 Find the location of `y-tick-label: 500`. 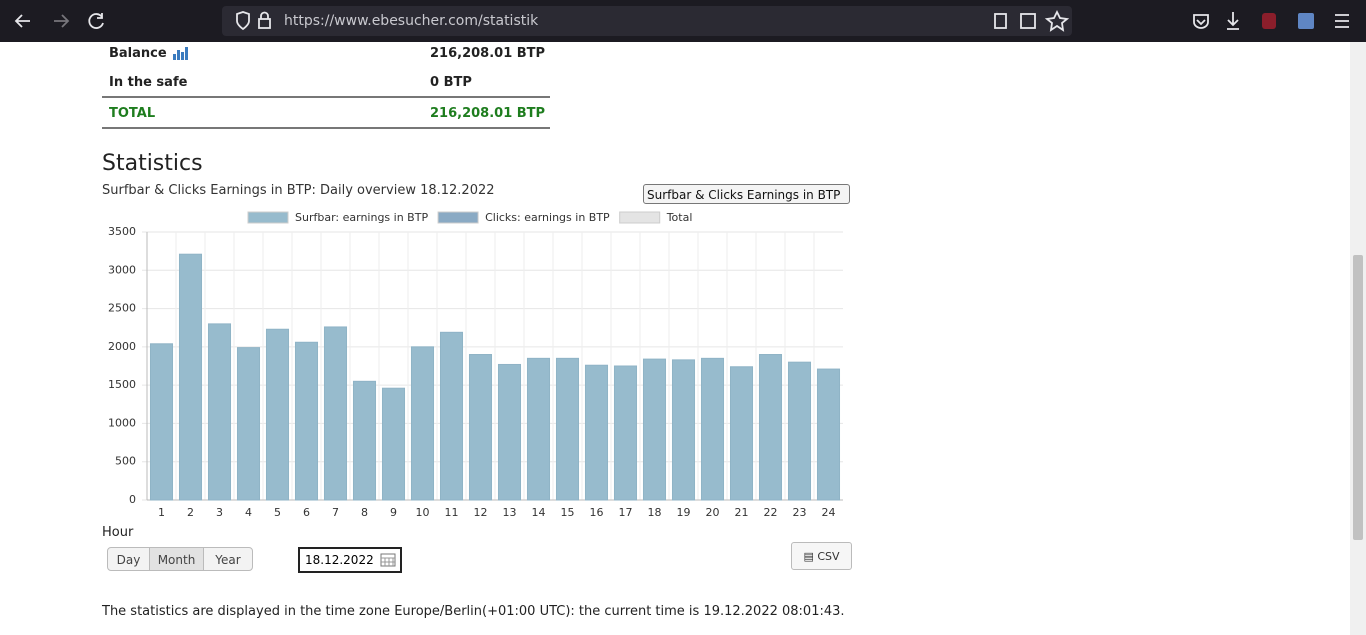

y-tick-label: 500 is located at coordinates (125, 461).